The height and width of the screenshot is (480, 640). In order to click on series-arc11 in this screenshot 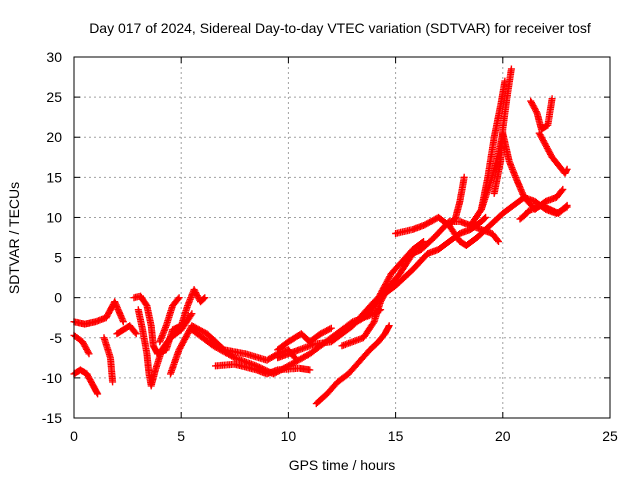, I will do `click(263, 369)`.